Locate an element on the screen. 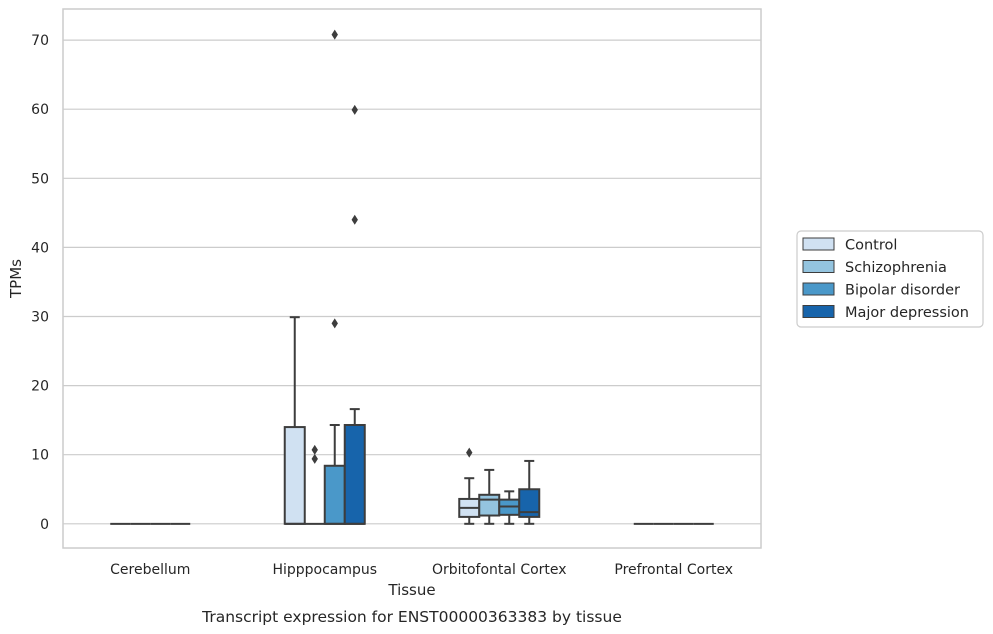 This screenshot has height=634, width=993. y-tick-label: 0 is located at coordinates (44, 525).